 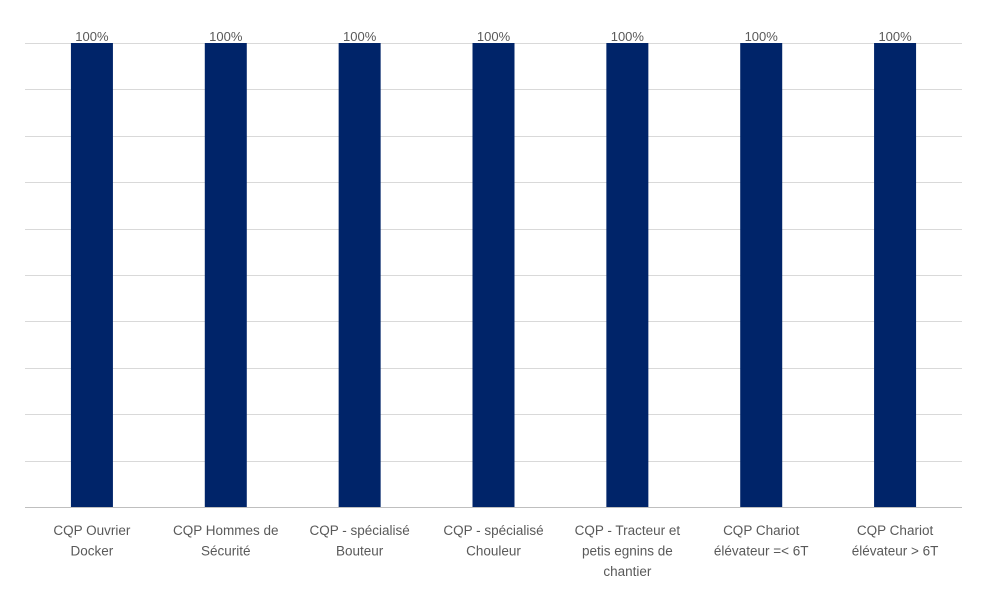 What do you see at coordinates (493, 551) in the screenshot?
I see `category-label-line: Chouleur` at bounding box center [493, 551].